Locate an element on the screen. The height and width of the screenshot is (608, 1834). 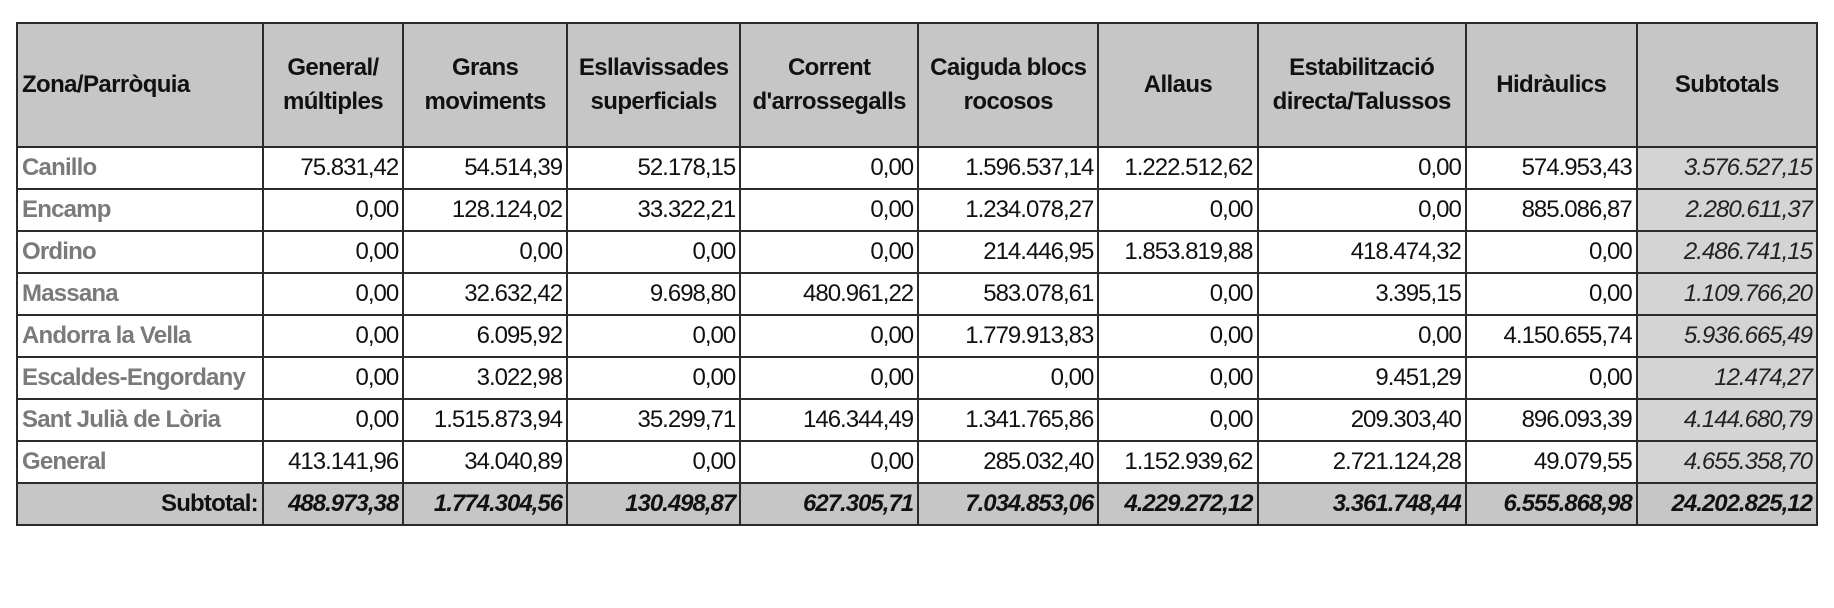
column-total-cell: 488.973,38 is located at coordinates (333, 504).